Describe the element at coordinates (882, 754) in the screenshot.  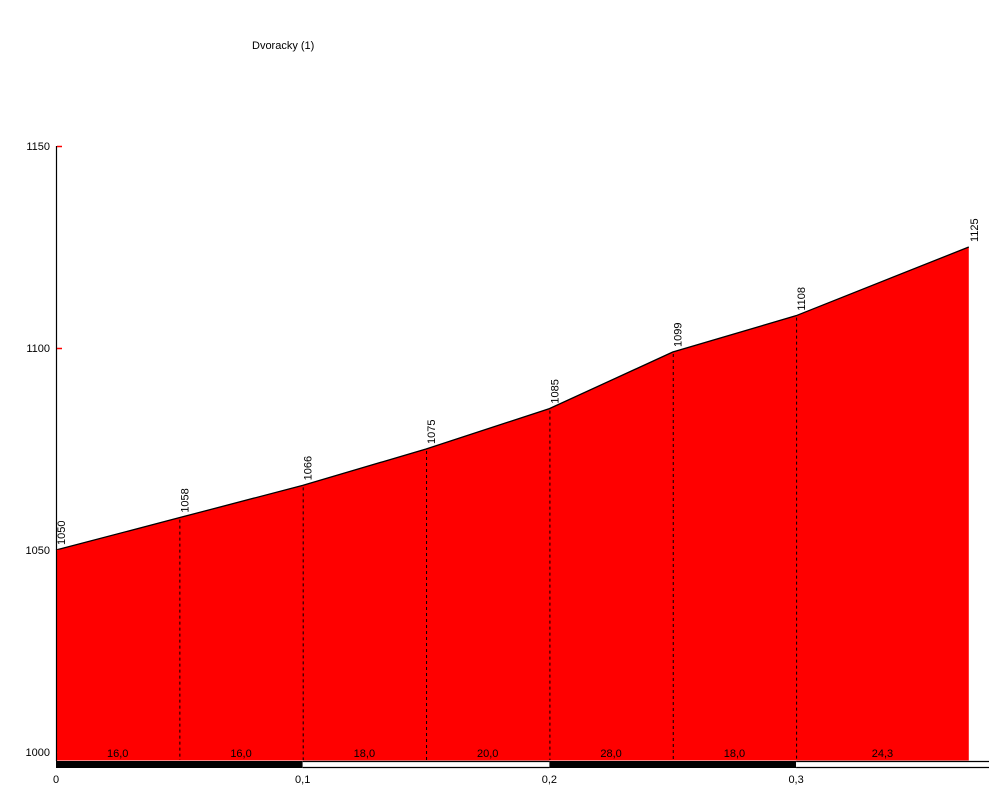
I see `gradient-percent-label: 24,3` at that location.